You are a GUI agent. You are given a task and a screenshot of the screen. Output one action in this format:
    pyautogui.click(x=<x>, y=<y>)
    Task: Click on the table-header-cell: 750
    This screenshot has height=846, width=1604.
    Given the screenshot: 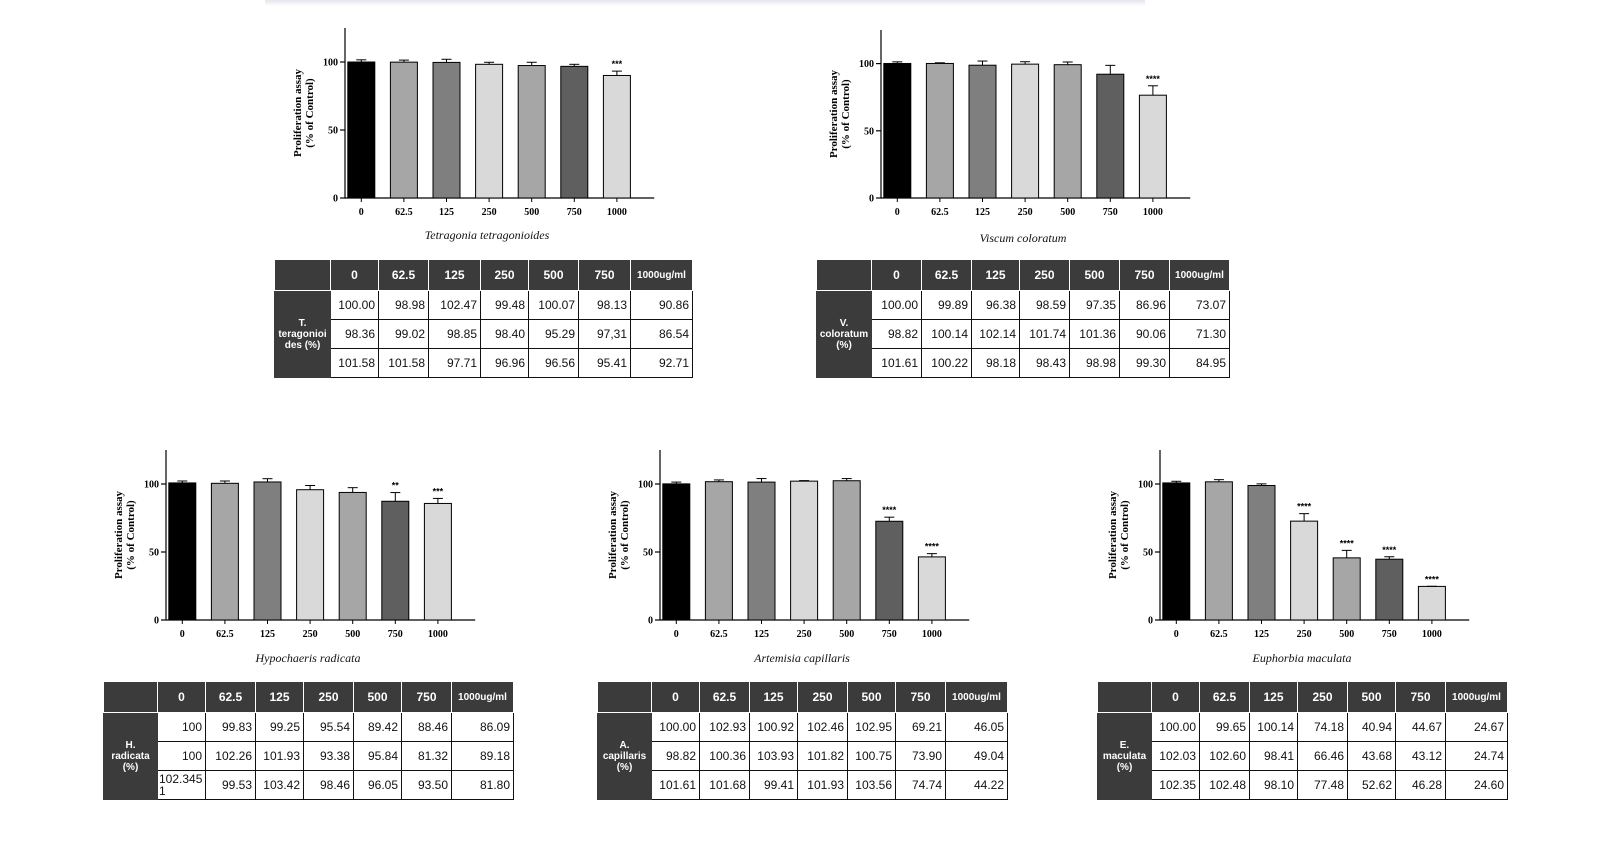 What is the action you would take?
    pyautogui.click(x=920, y=697)
    